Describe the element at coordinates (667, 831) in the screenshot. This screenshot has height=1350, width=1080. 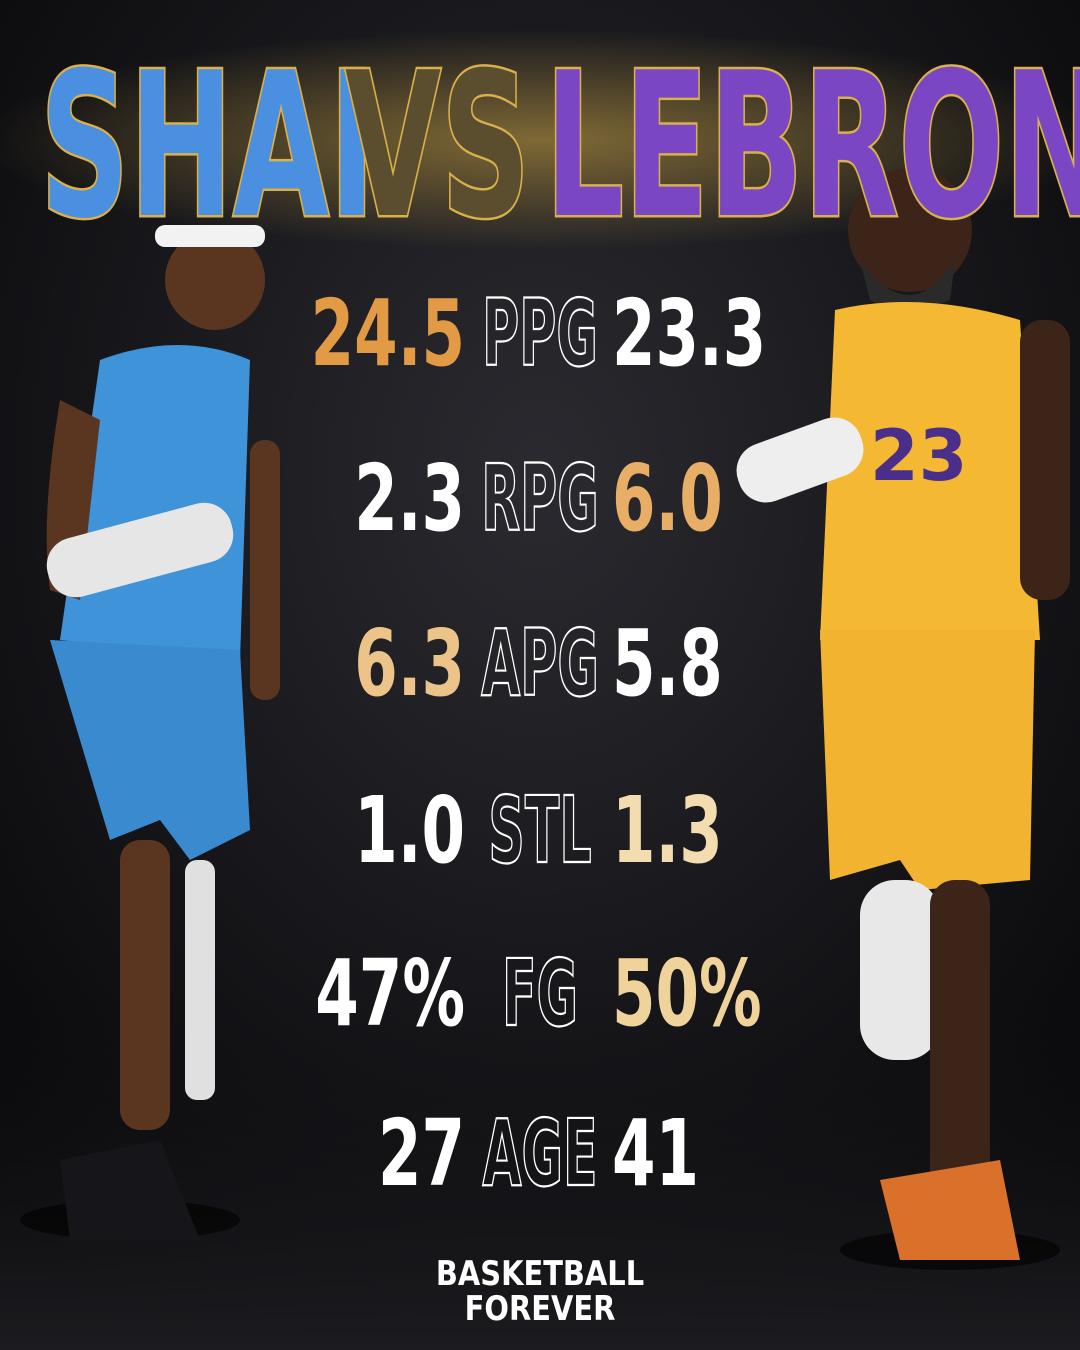
I see `stat-right: 1.3` at that location.